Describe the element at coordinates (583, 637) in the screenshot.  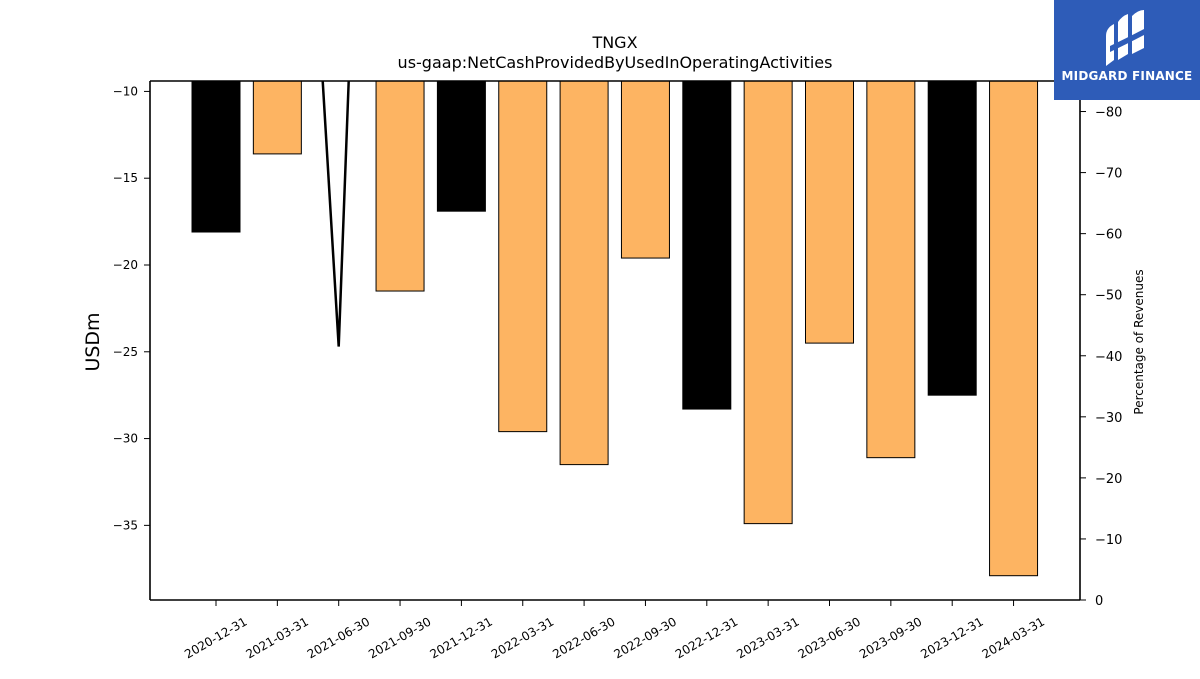
I see `x-tick-label: 2022-06-30` at that location.